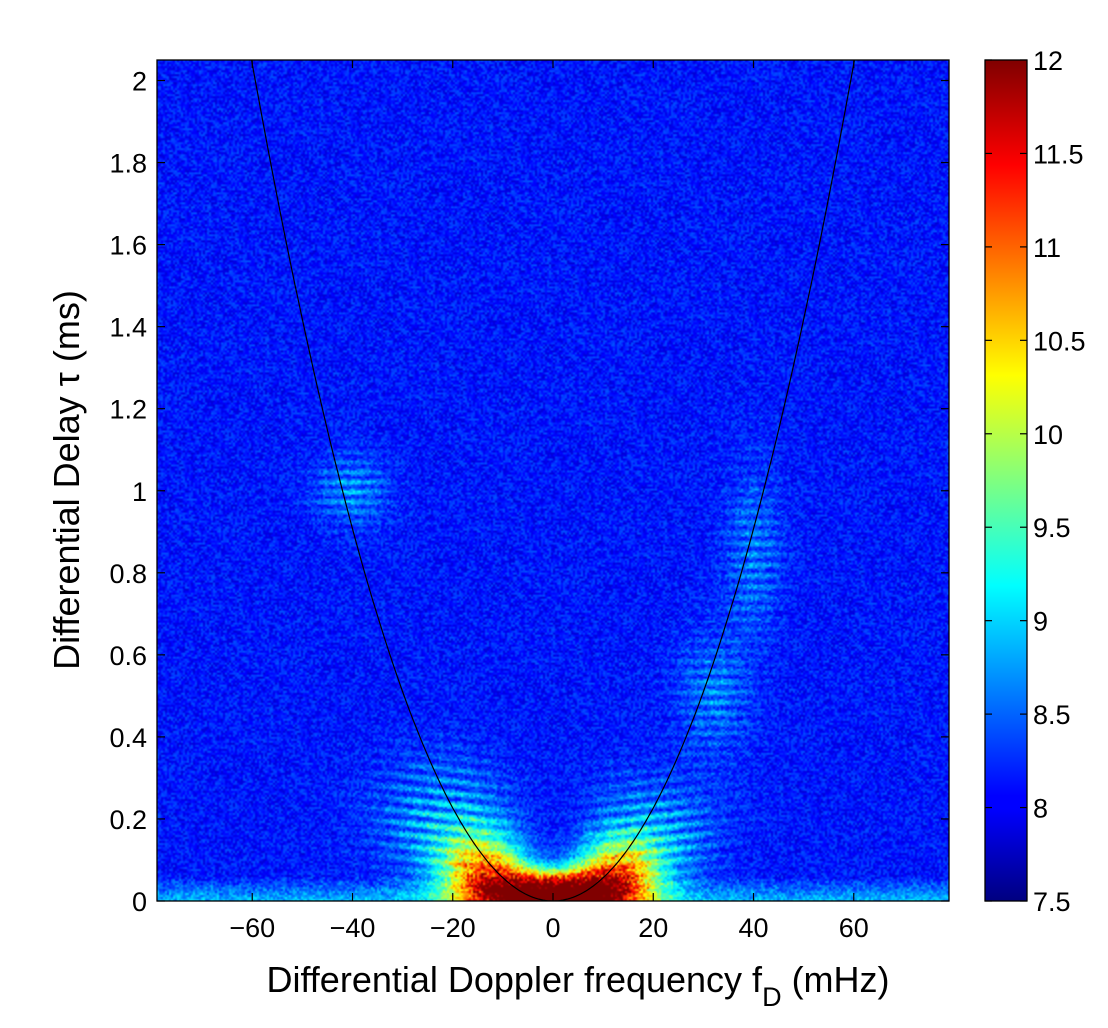  I want to click on x-axis-label-unit: (mHz), so click(836, 979).